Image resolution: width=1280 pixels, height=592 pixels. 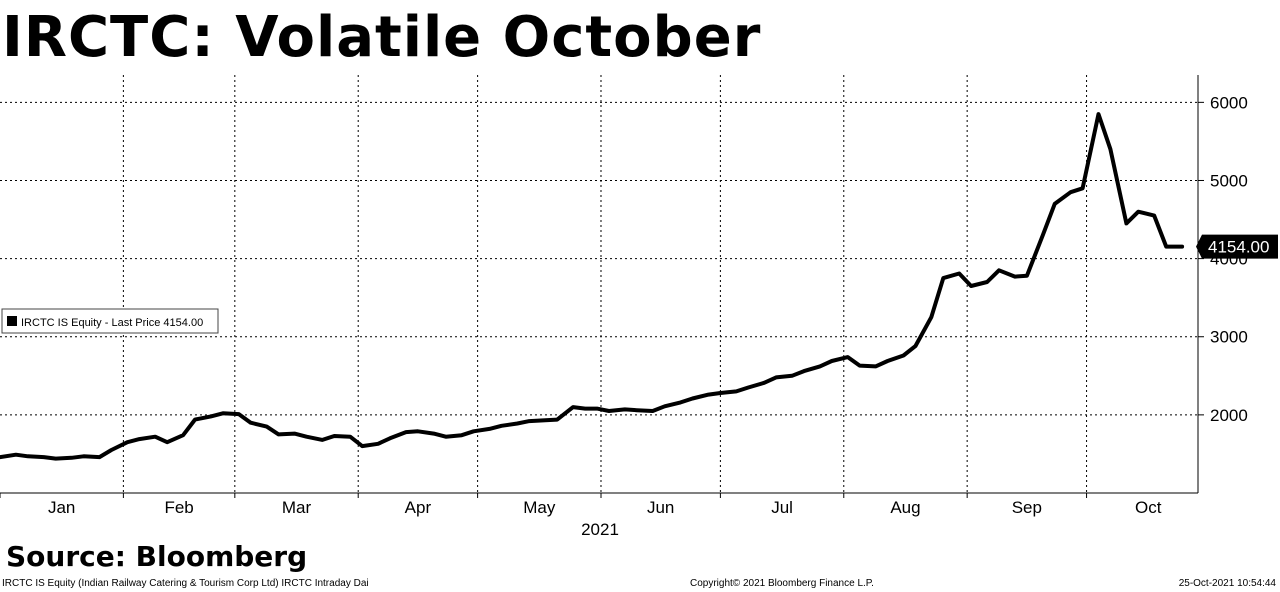 I want to click on legend-box, so click(x=110, y=321).